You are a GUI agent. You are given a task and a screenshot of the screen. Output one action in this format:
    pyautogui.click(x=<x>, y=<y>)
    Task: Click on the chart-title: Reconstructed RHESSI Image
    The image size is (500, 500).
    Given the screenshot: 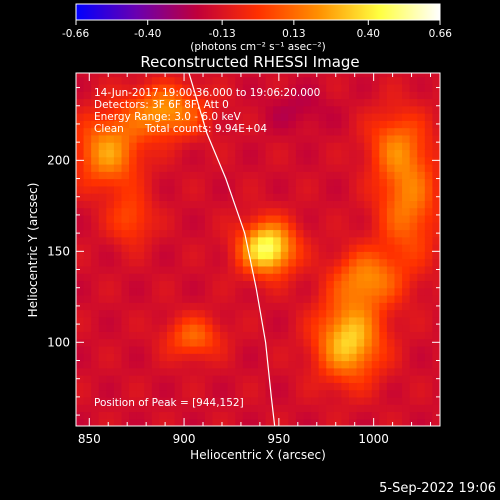 What is the action you would take?
    pyautogui.click(x=249, y=62)
    